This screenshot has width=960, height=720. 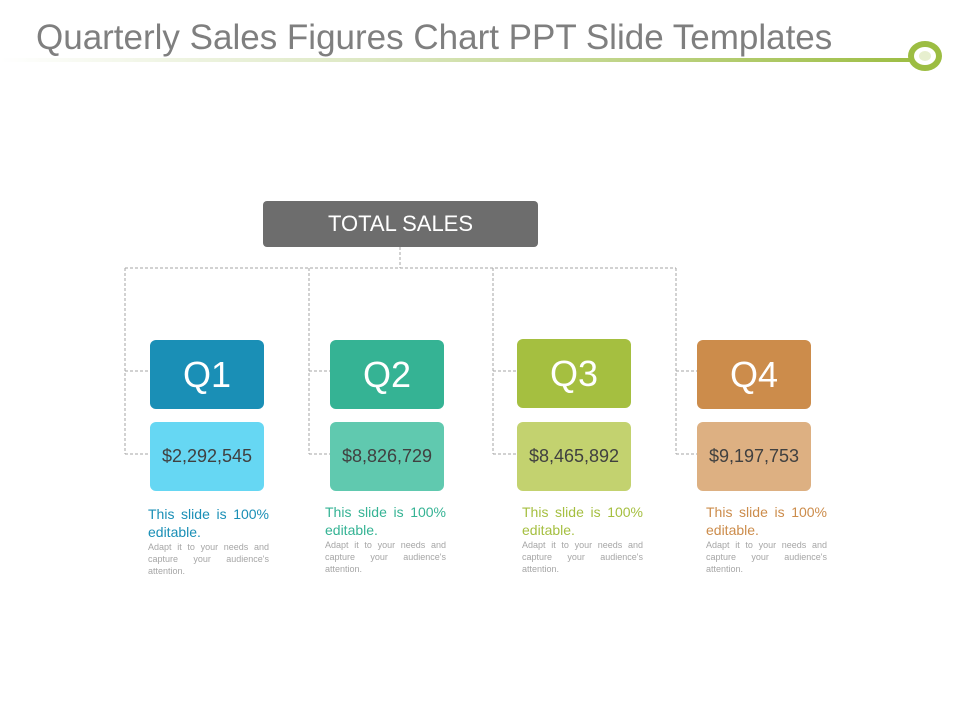 I want to click on quarter-label: Q1, so click(x=207, y=374).